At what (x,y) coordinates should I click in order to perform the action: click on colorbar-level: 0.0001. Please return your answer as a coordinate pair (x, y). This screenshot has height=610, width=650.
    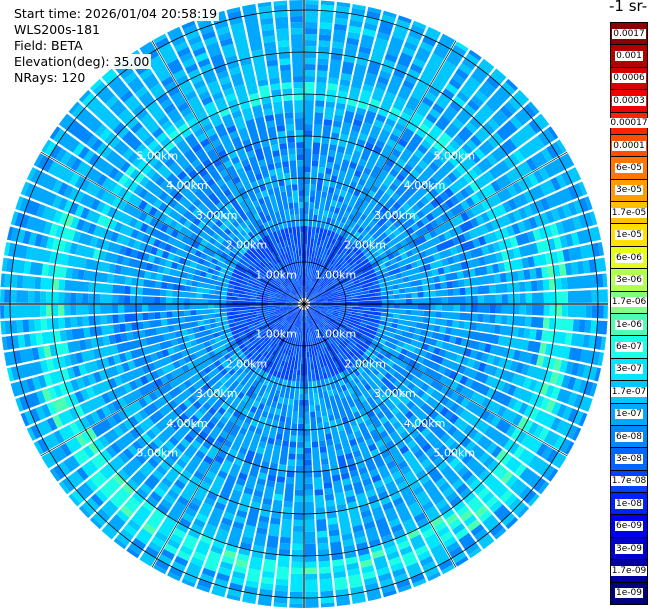
    Looking at the image, I should click on (629, 145).